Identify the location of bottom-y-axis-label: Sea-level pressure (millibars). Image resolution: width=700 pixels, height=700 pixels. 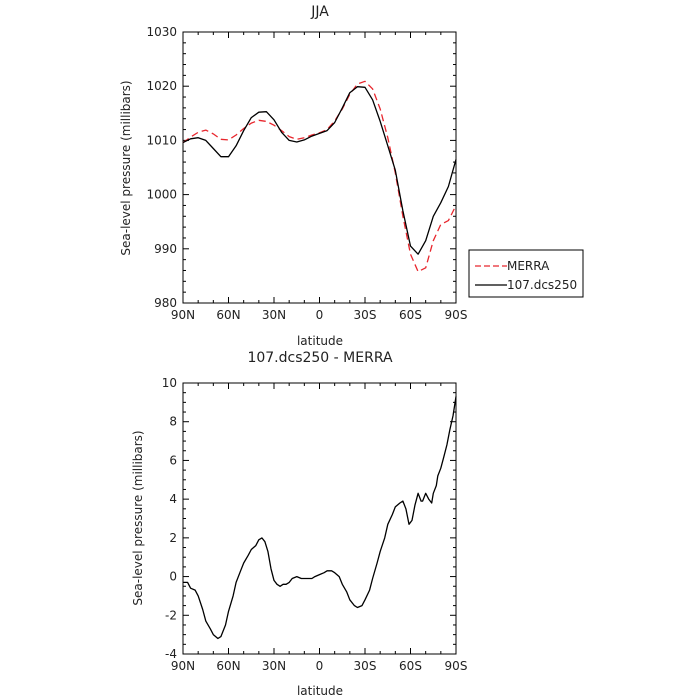
(138, 517).